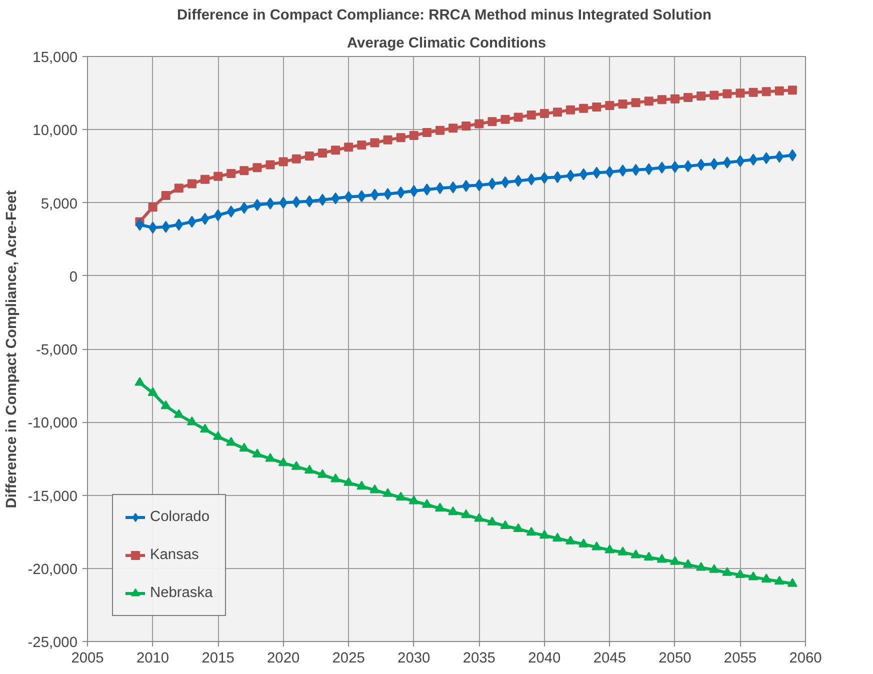 The width and height of the screenshot is (873, 674). What do you see at coordinates (87, 658) in the screenshot?
I see `x-tick-label: 2005` at bounding box center [87, 658].